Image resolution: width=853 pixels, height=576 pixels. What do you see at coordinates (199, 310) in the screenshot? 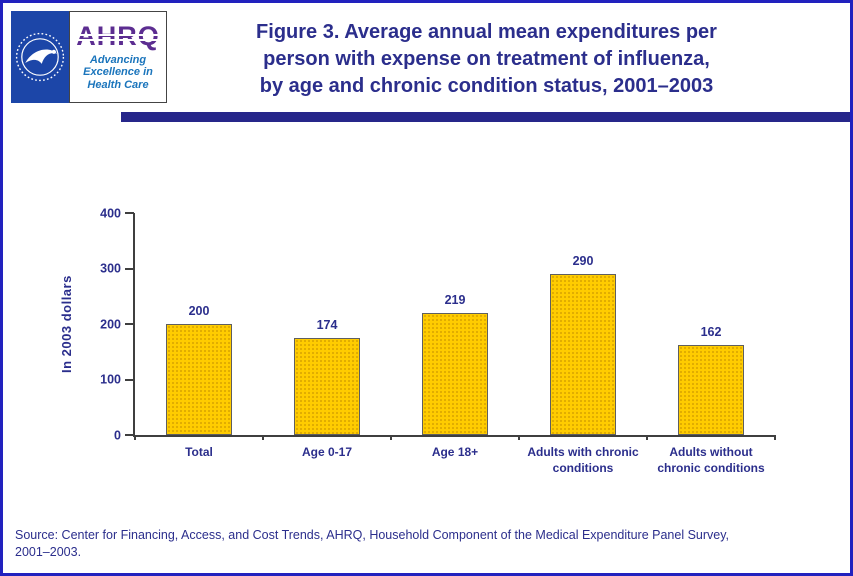
I see `bar-value-label: 200` at bounding box center [199, 310].